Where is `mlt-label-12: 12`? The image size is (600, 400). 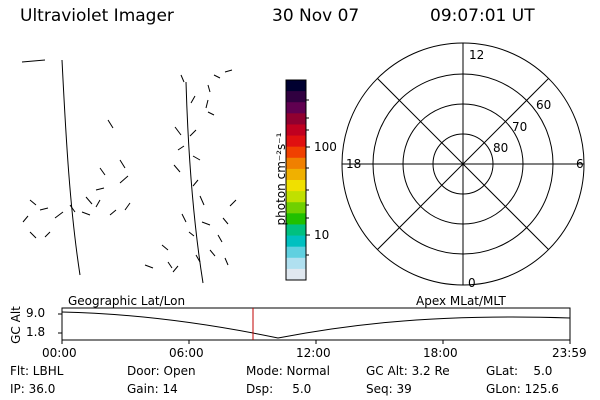
mlt-label-12: 12 is located at coordinates (477, 55).